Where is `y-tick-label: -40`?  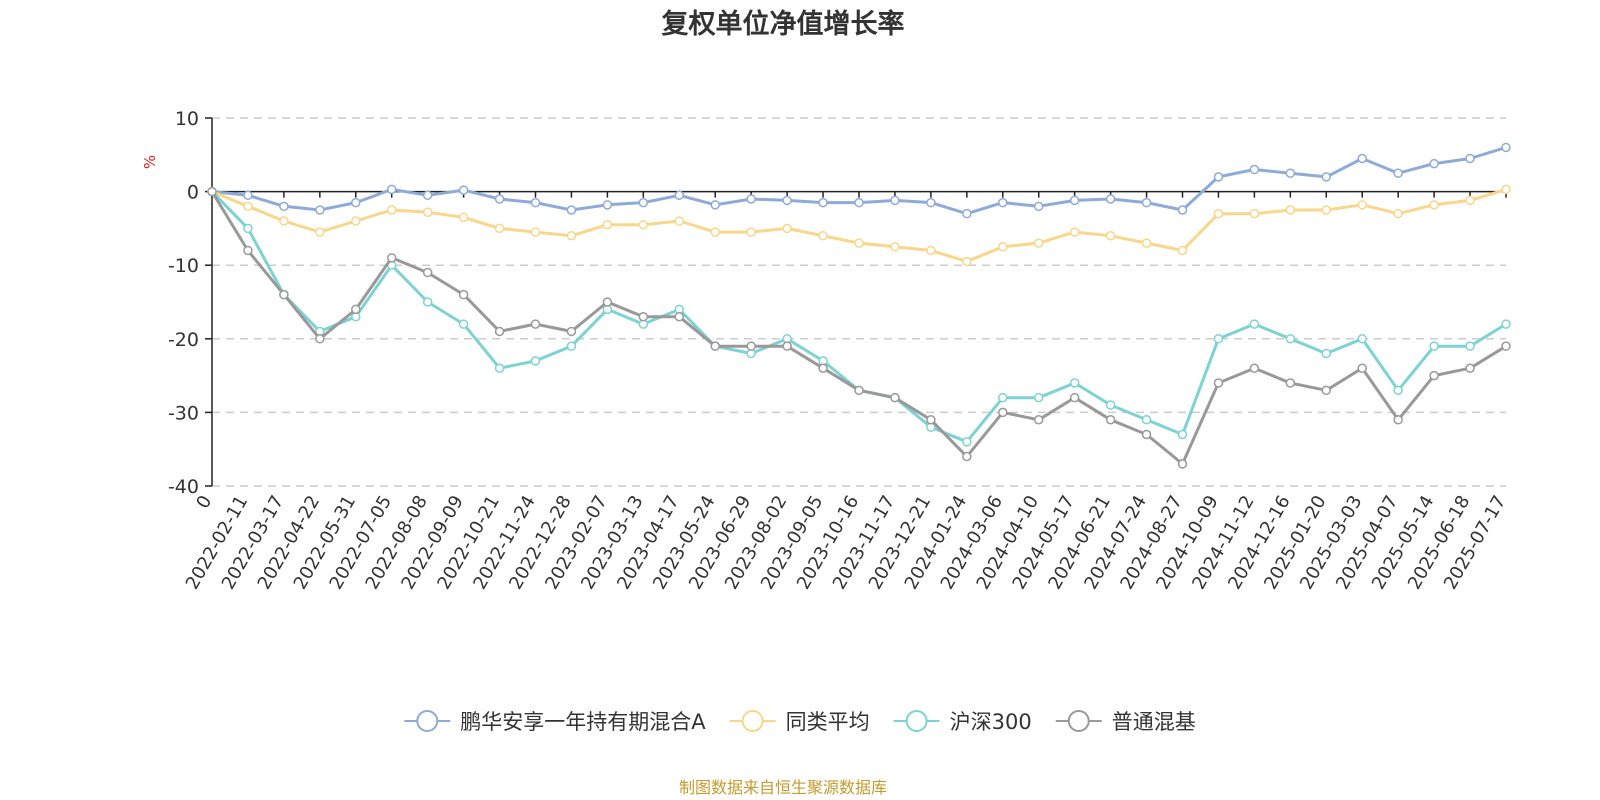 y-tick-label: -40 is located at coordinates (183, 487).